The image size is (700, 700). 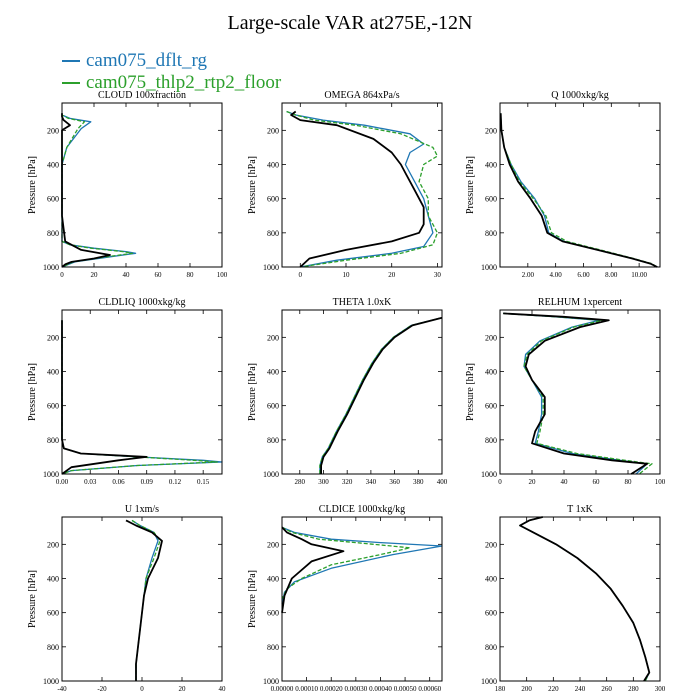 I want to click on x-tick-label: 6.00, so click(x=583, y=275).